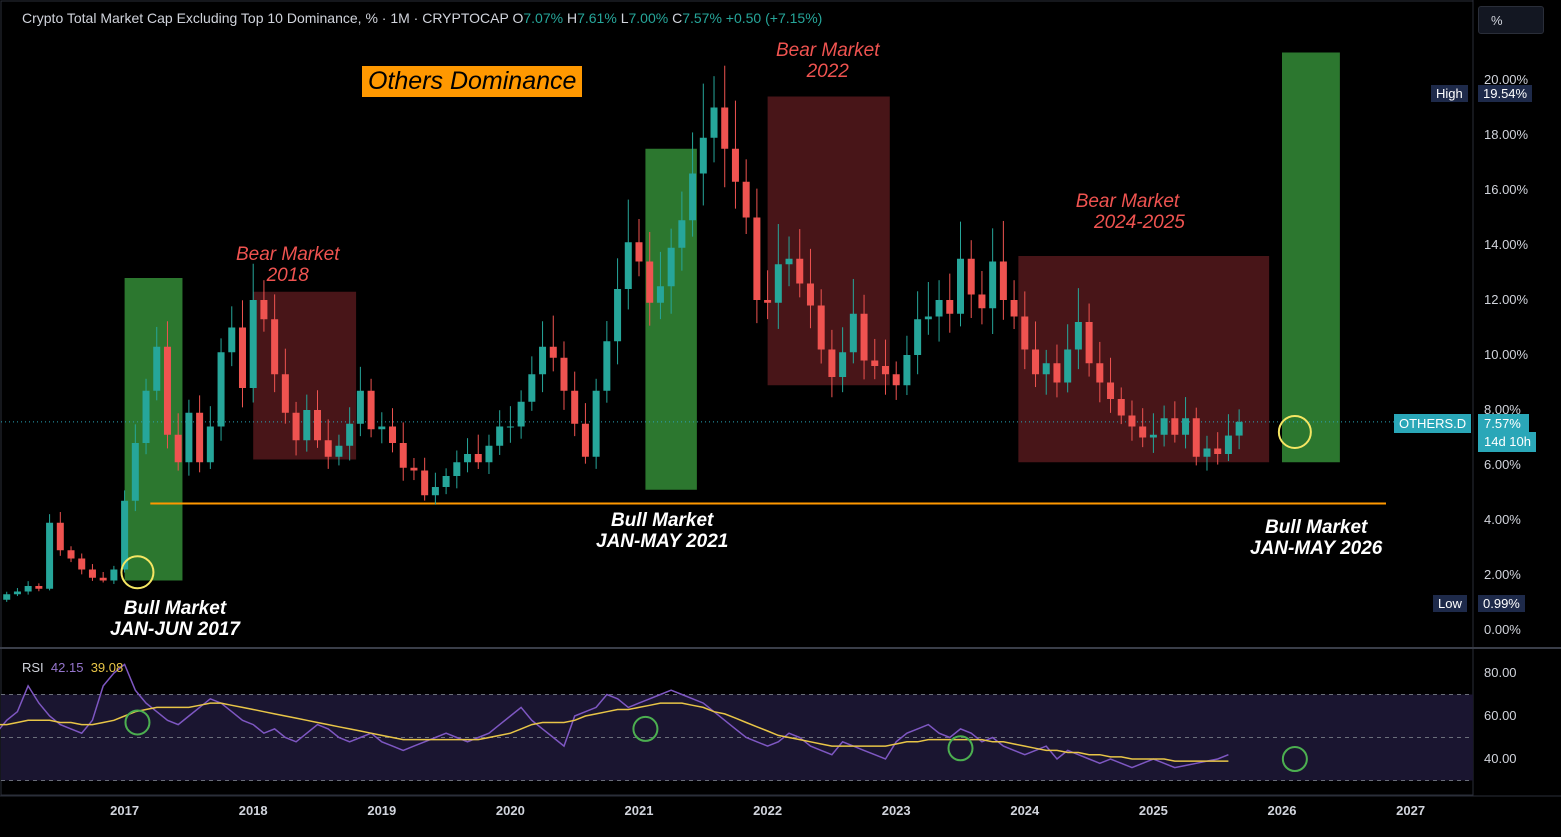 Image resolution: width=1561 pixels, height=837 pixels. Describe the element at coordinates (774, 18) in the screenshot. I see `change-value: +0.50 (+7.15%)` at that location.